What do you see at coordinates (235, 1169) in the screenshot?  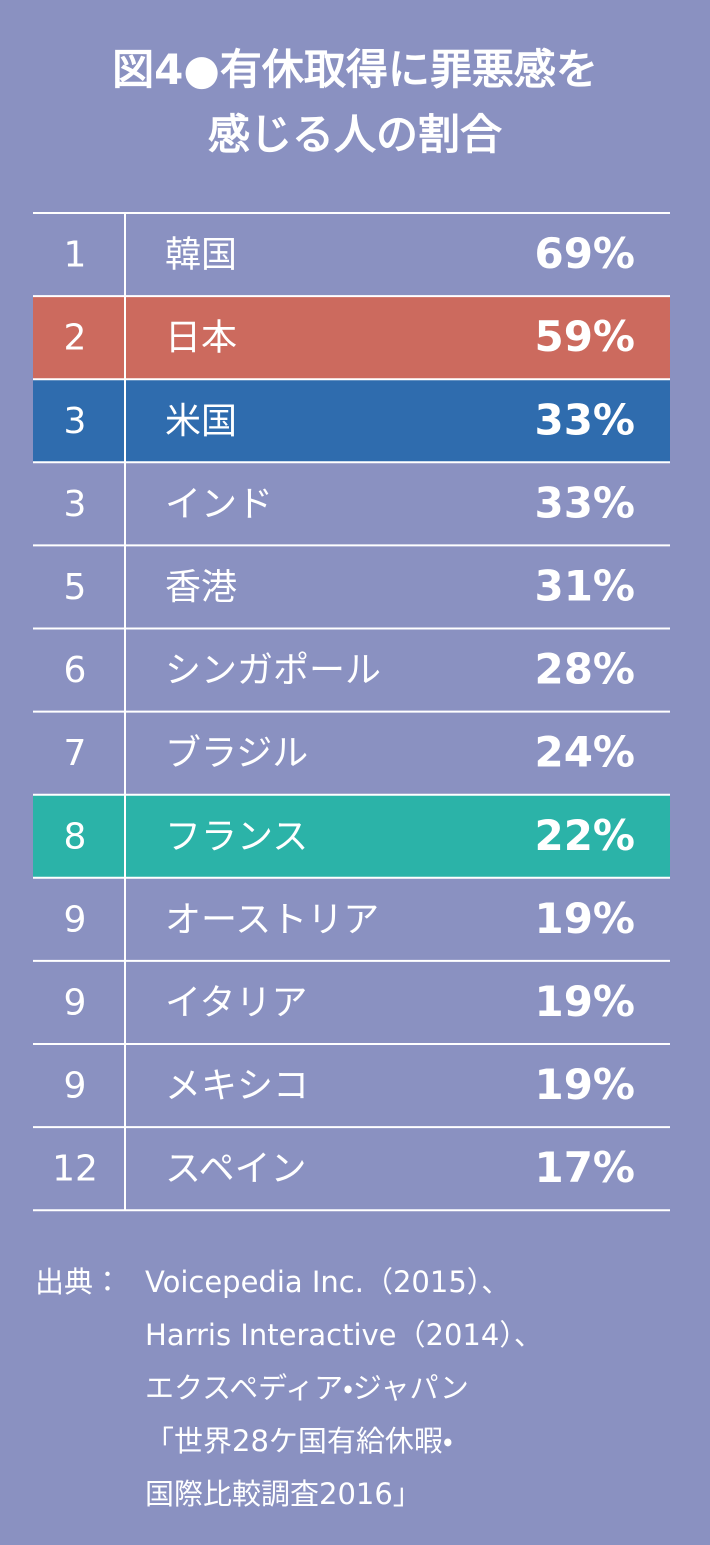 I see `country: スペイン` at bounding box center [235, 1169].